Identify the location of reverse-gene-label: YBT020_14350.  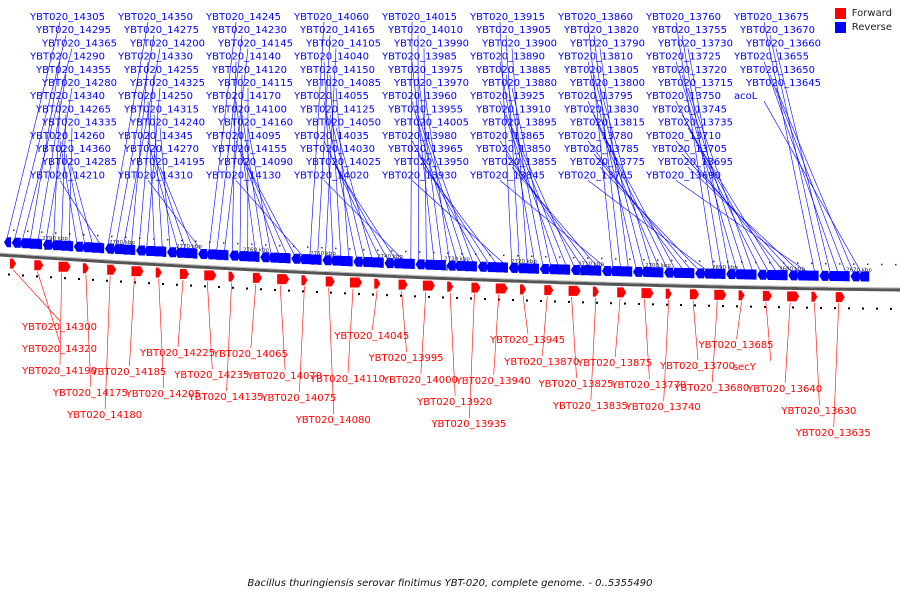
(155, 17).